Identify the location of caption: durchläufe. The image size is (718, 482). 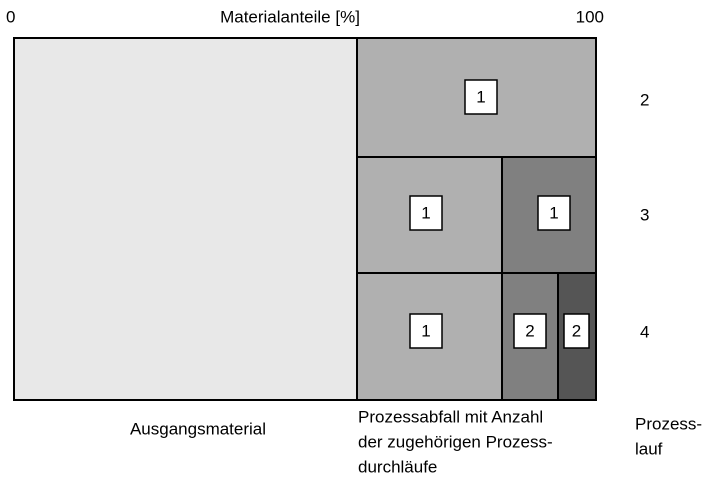
(397, 466).